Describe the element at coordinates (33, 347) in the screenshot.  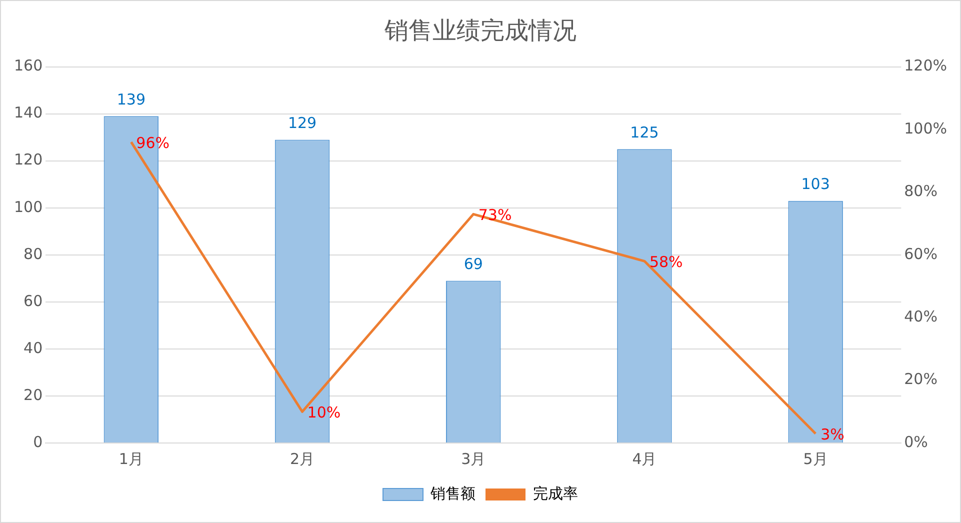
I see `y-tick-label: 40` at that location.